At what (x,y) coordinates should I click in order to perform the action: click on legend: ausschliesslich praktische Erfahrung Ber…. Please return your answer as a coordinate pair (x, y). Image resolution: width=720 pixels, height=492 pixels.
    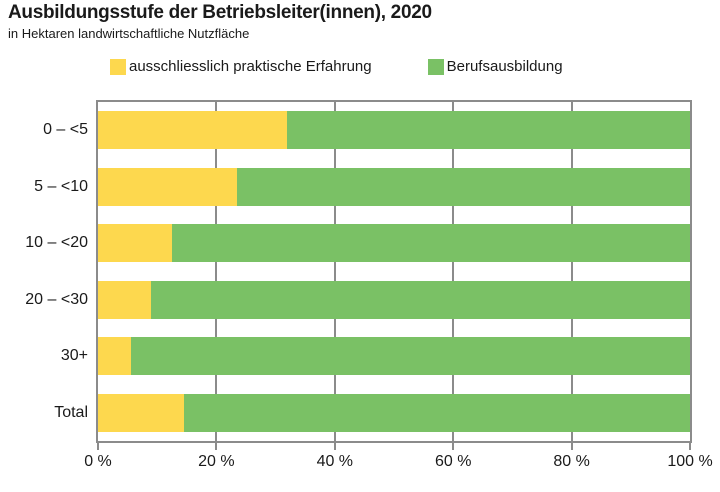
    Looking at the image, I should click on (336, 66).